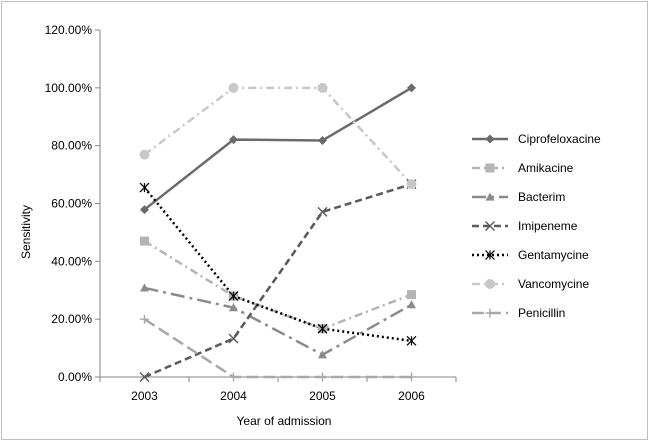 This screenshot has height=441, width=649. I want to click on legend-marker-gentamycine, so click(490, 255).